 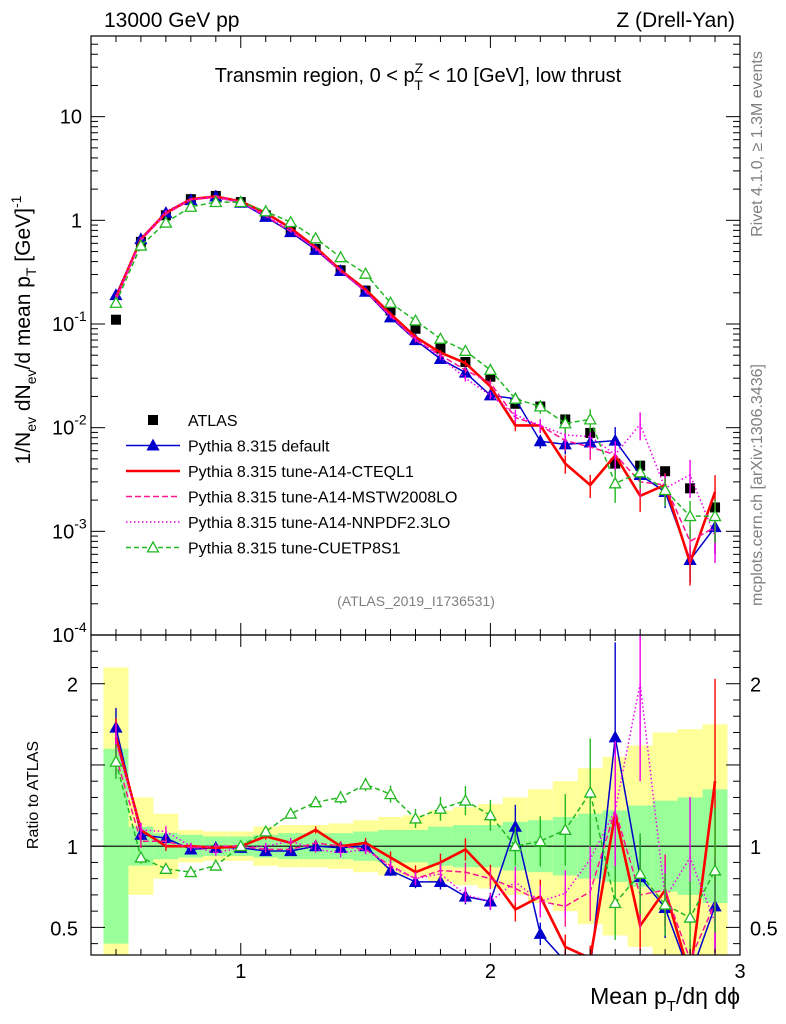 I want to click on mcplots-label: mcplots.cern.ch [arXiv:1306.3436], so click(x=757, y=485).